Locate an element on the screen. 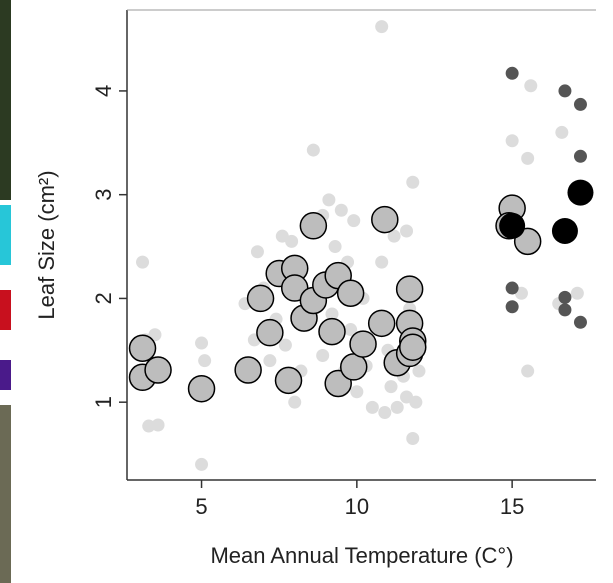 This screenshot has width=613, height=583. x-axis-label: Mean Annual Temperature (C°) is located at coordinates (361, 555).